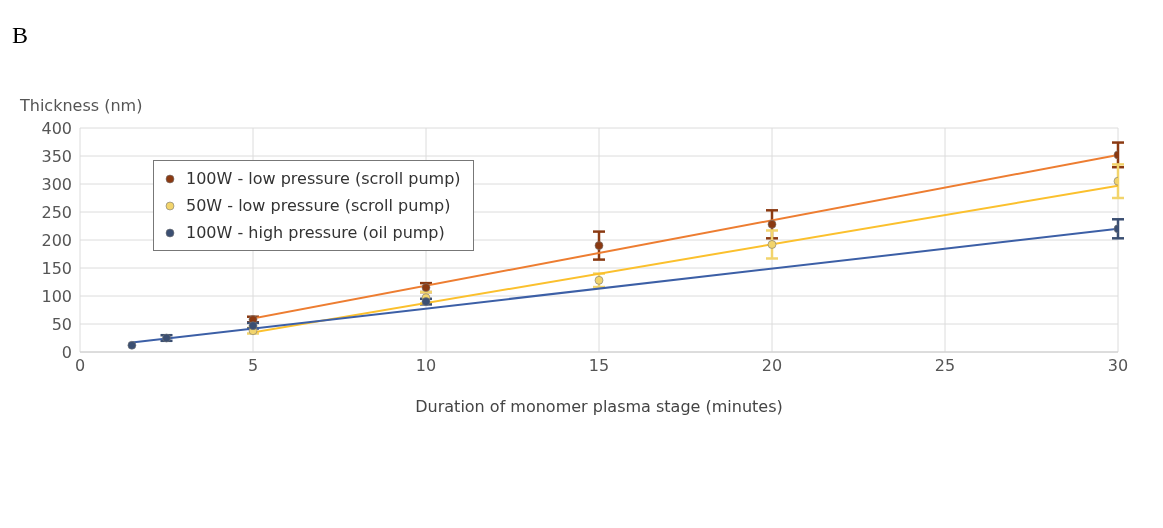  I want to click on x-tick-label: 25, so click(945, 366).